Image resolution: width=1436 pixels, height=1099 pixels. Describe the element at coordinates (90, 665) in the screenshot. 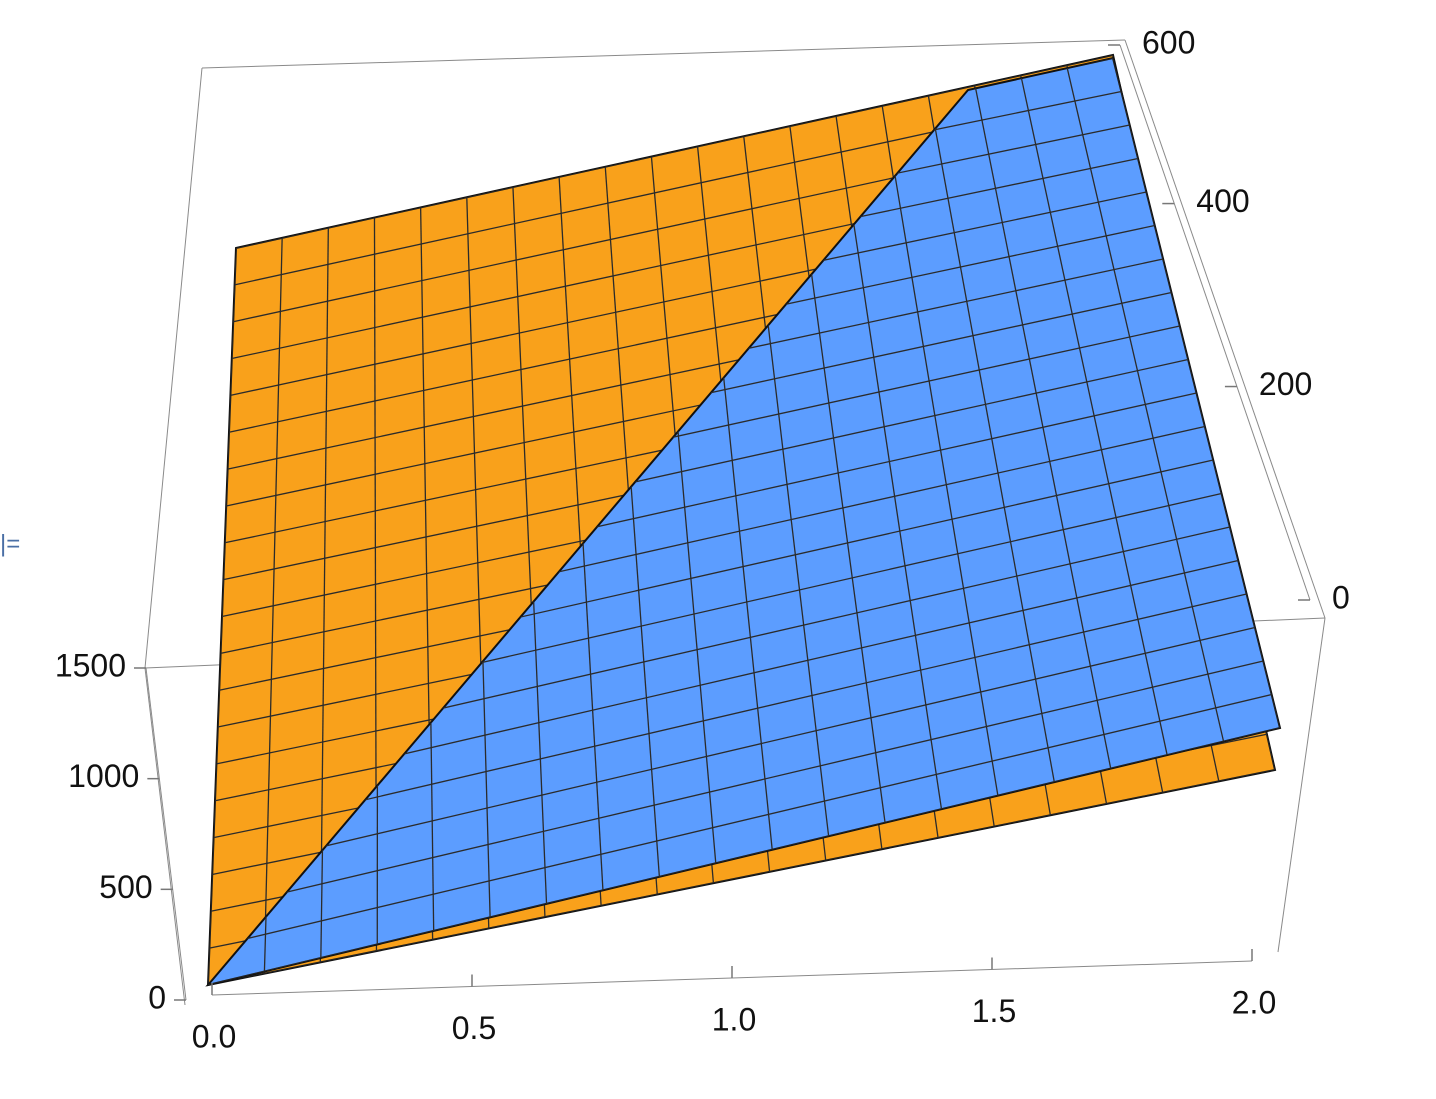

I see `tick-label: 1500` at that location.